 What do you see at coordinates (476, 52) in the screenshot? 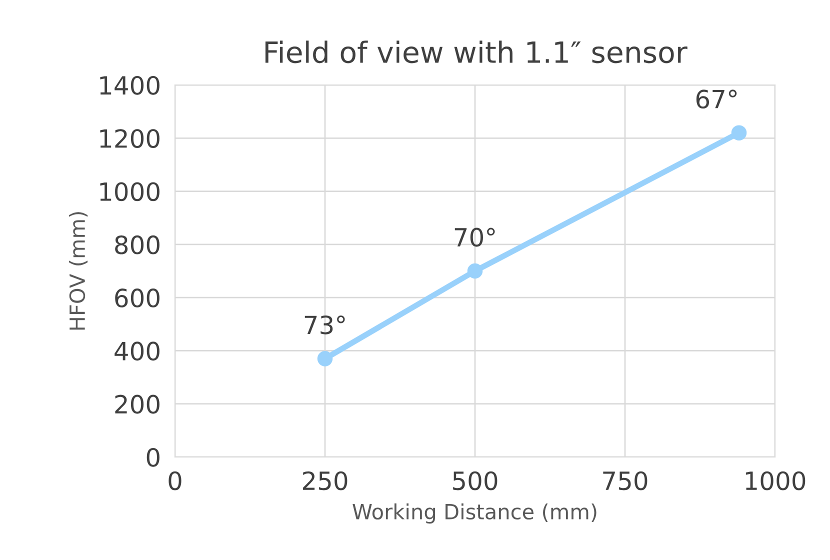
I see `chart-title: Field of view with 1.1″ sensor` at bounding box center [476, 52].